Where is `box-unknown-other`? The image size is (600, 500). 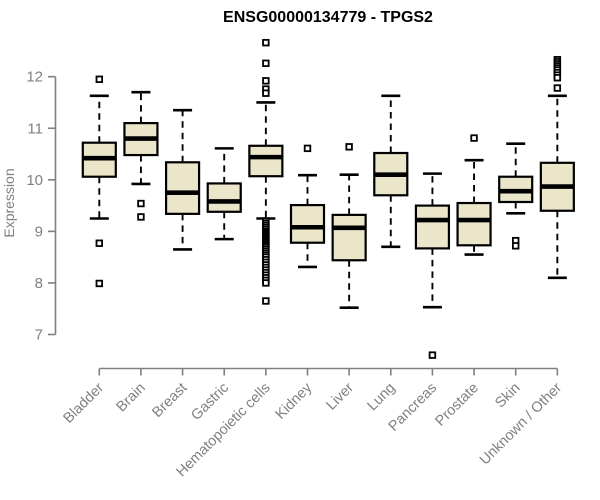 box-unknown-other is located at coordinates (557, 167).